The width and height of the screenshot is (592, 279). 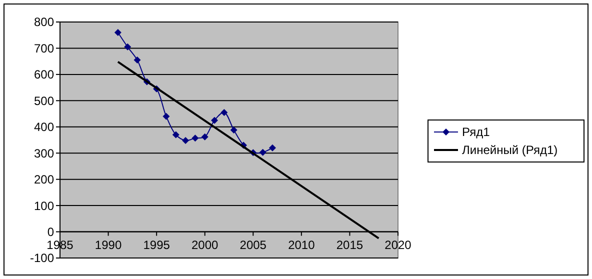 What do you see at coordinates (44, 179) in the screenshot?
I see `y-tick-label: 200` at bounding box center [44, 179].